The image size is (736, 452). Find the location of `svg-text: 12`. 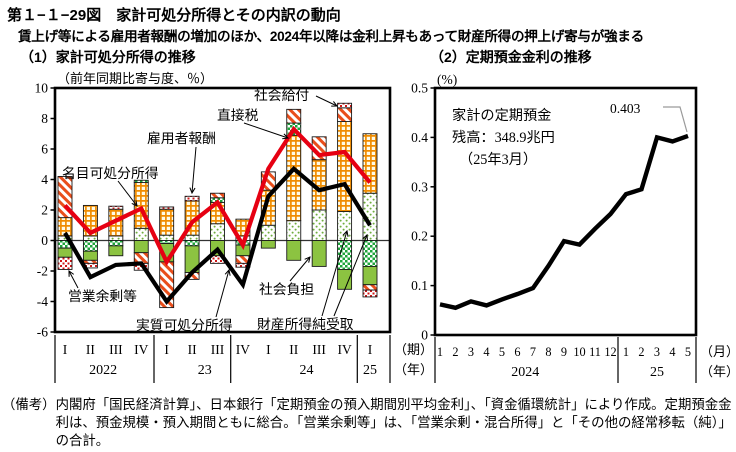

svg-text: 12 is located at coordinates (610, 352).